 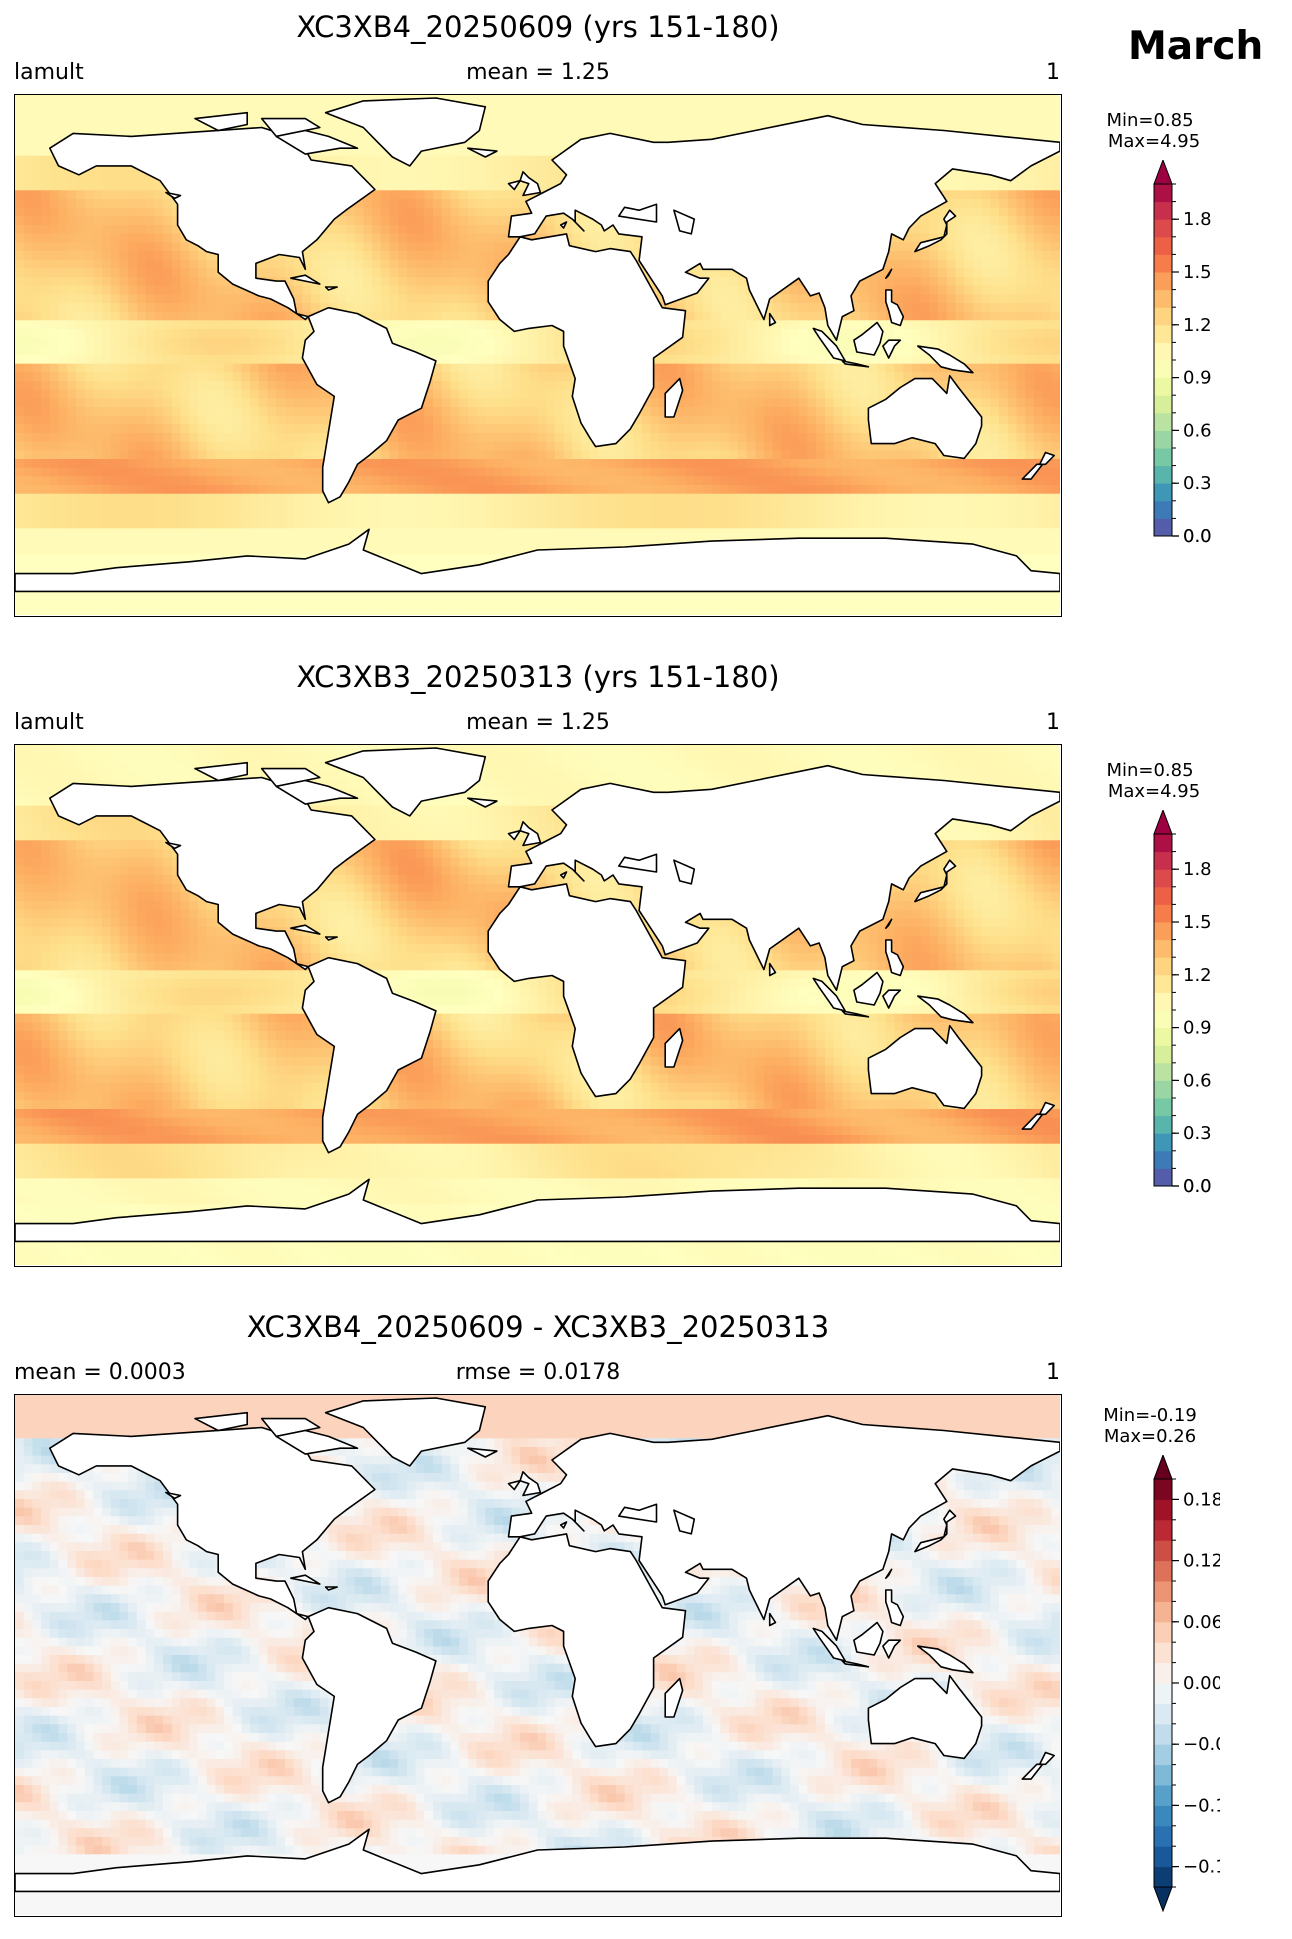 I want to click on colorbar-tick-label: 0.0, so click(x=1197, y=1186).